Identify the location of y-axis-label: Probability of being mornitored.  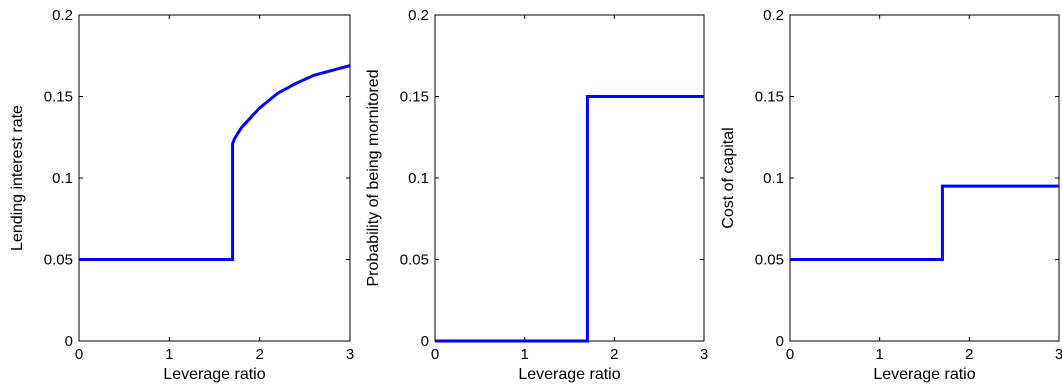
(373, 177).